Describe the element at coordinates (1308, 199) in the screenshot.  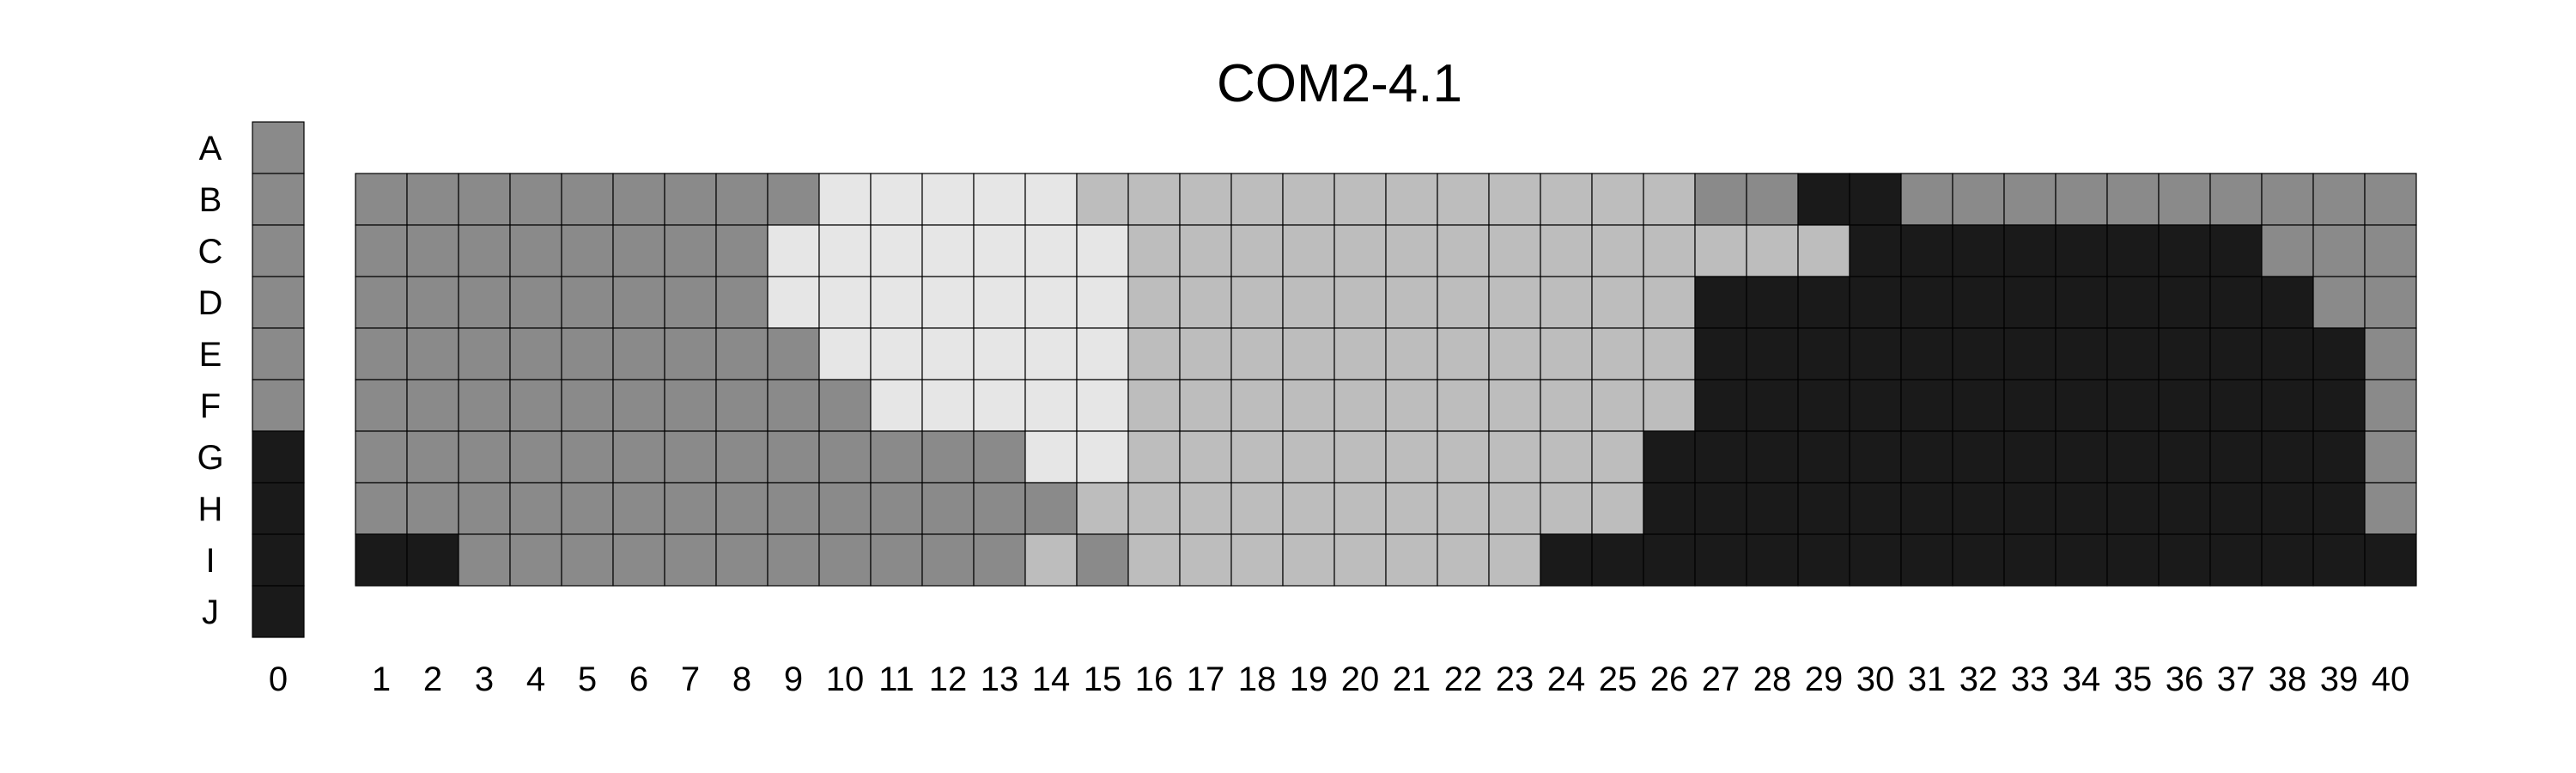
I see `cell-B19` at that location.